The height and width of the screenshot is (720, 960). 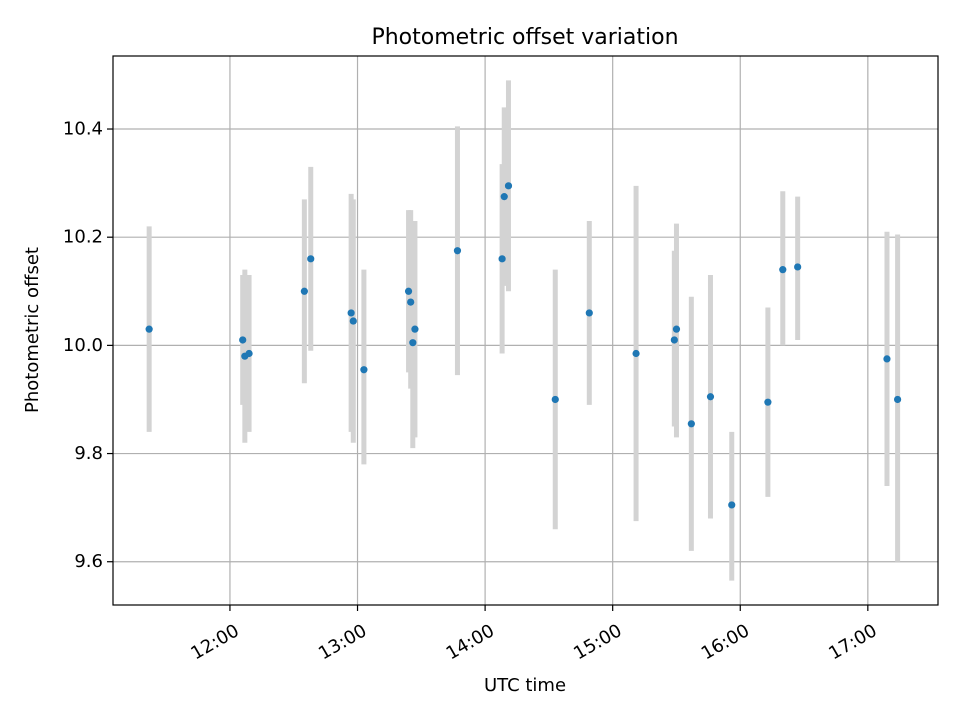 I want to click on x-tick-label: 13:00, so click(x=342, y=642).